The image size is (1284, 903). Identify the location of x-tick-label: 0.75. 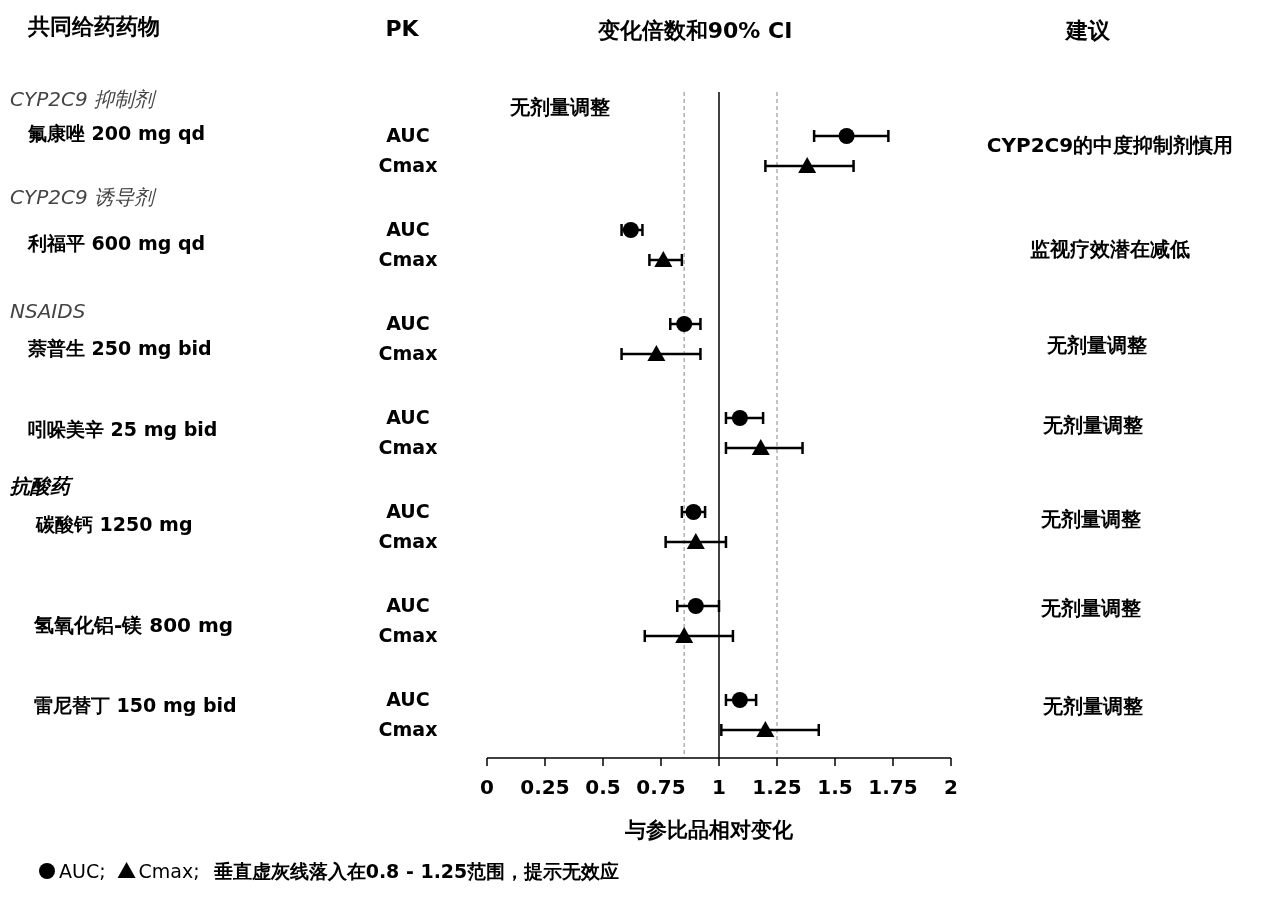
(661, 786).